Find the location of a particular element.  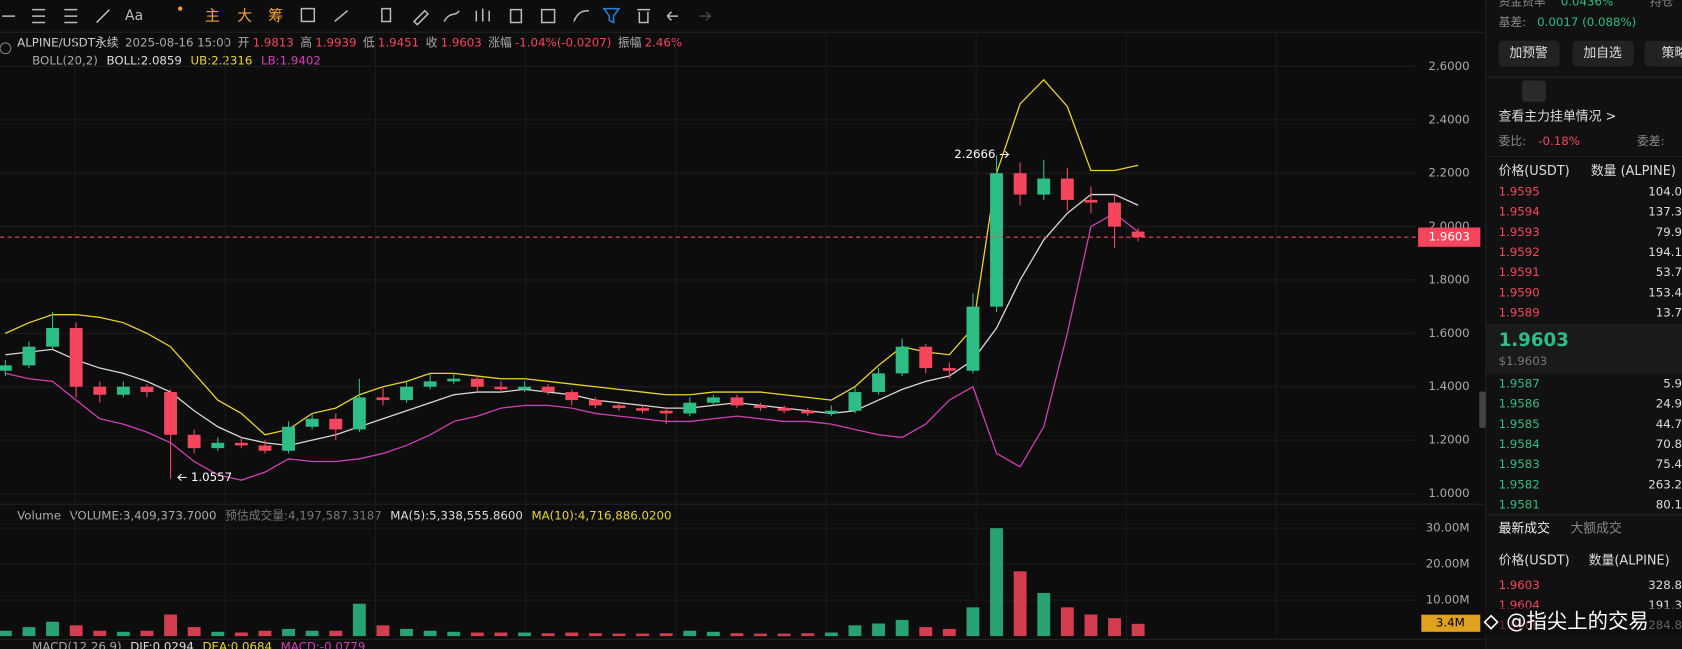

ask-price: 1.9590 is located at coordinates (1519, 292).